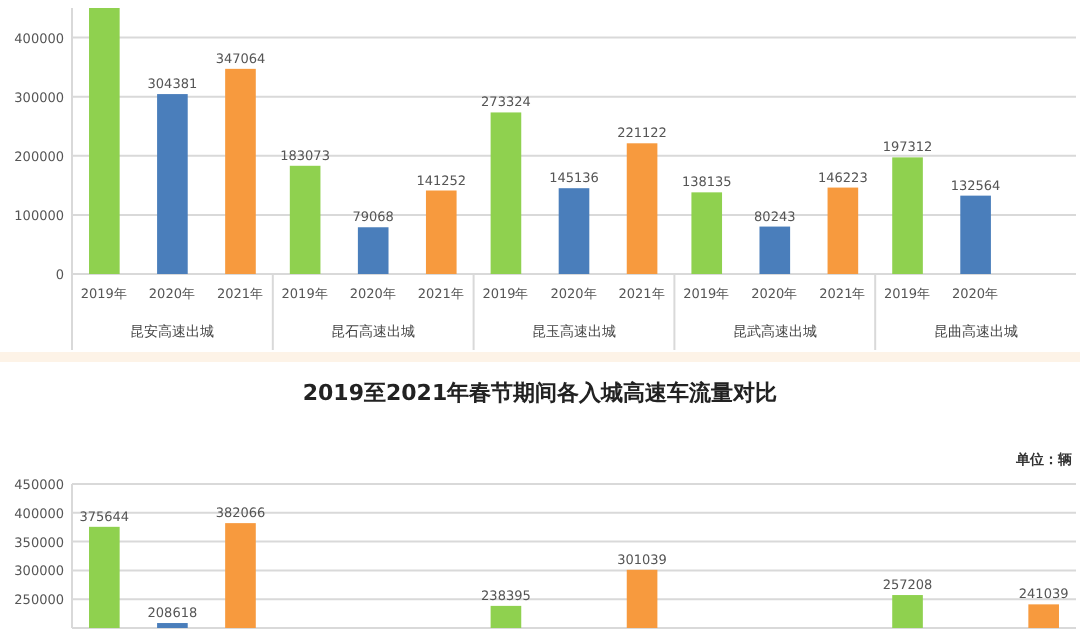 Image resolution: width=1080 pixels, height=640 pixels. I want to click on chart-title: 2019至2021年春节期间各入城高速车流量对比, so click(540, 393).